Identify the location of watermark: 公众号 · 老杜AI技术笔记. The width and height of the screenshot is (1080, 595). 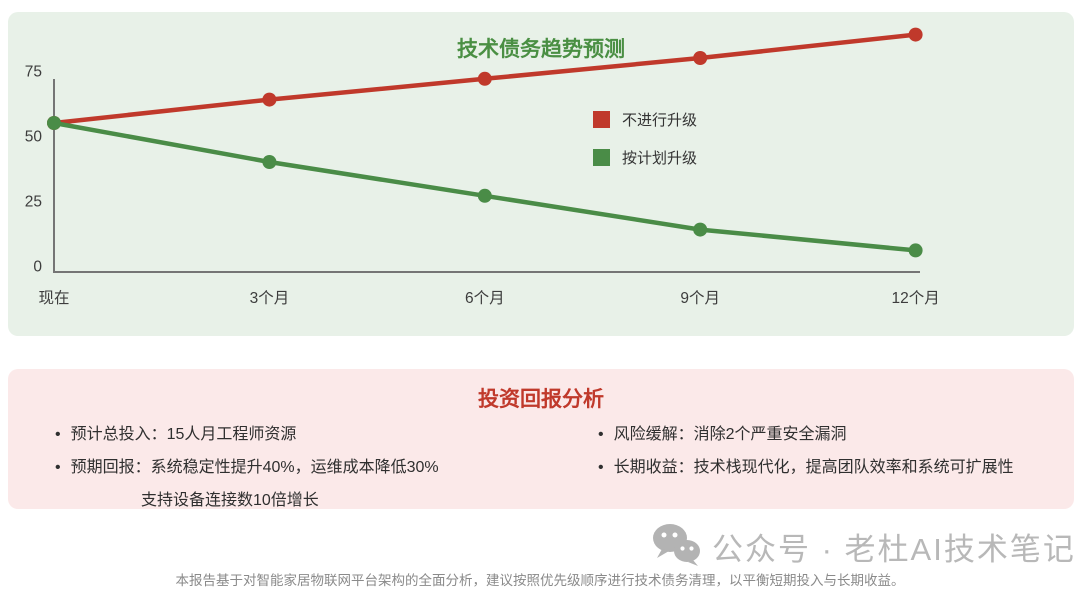
(863, 546).